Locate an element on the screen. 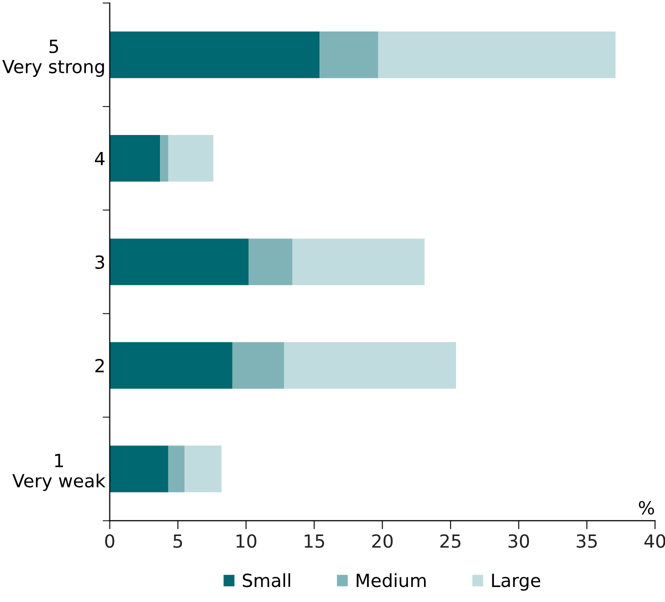 Image resolution: width=665 pixels, height=602 pixels. x-tick-label: 10 is located at coordinates (246, 541).